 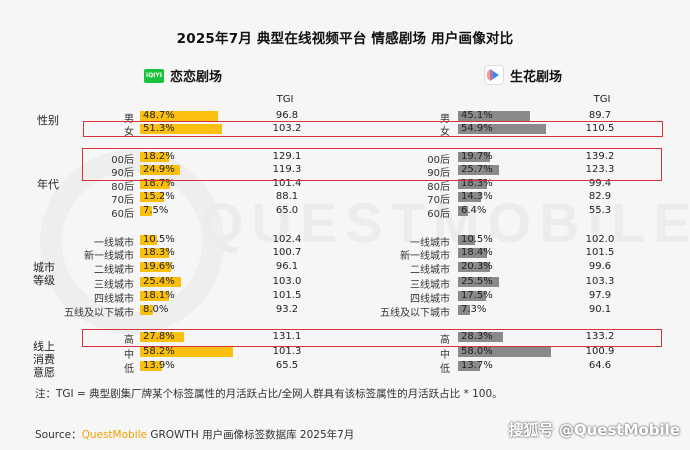 I want to click on left-row-label: 80后, so click(x=122, y=187).